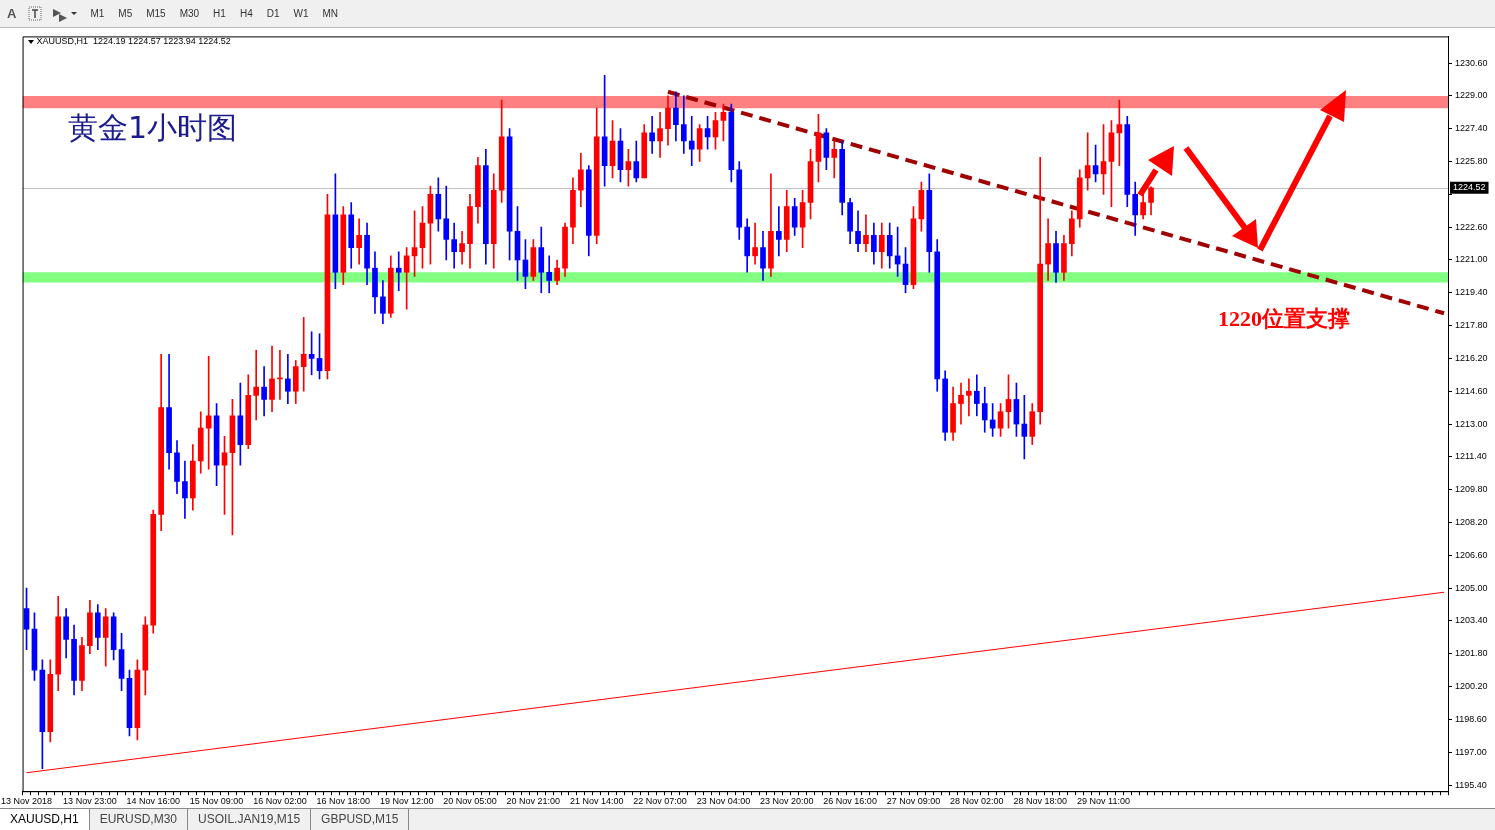 This screenshot has width=1495, height=830. I want to click on x-tick-label: 13 Nov 2018, so click(27, 801).